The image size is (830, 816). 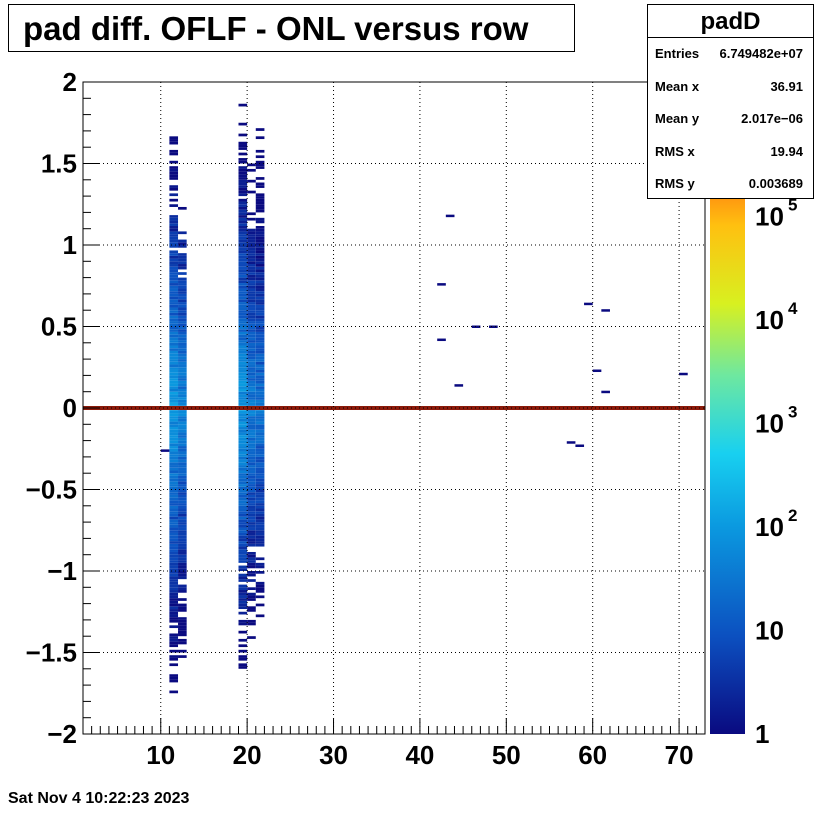 What do you see at coordinates (792, 412) in the screenshot?
I see `colorbar-label-exponent: 3` at bounding box center [792, 412].